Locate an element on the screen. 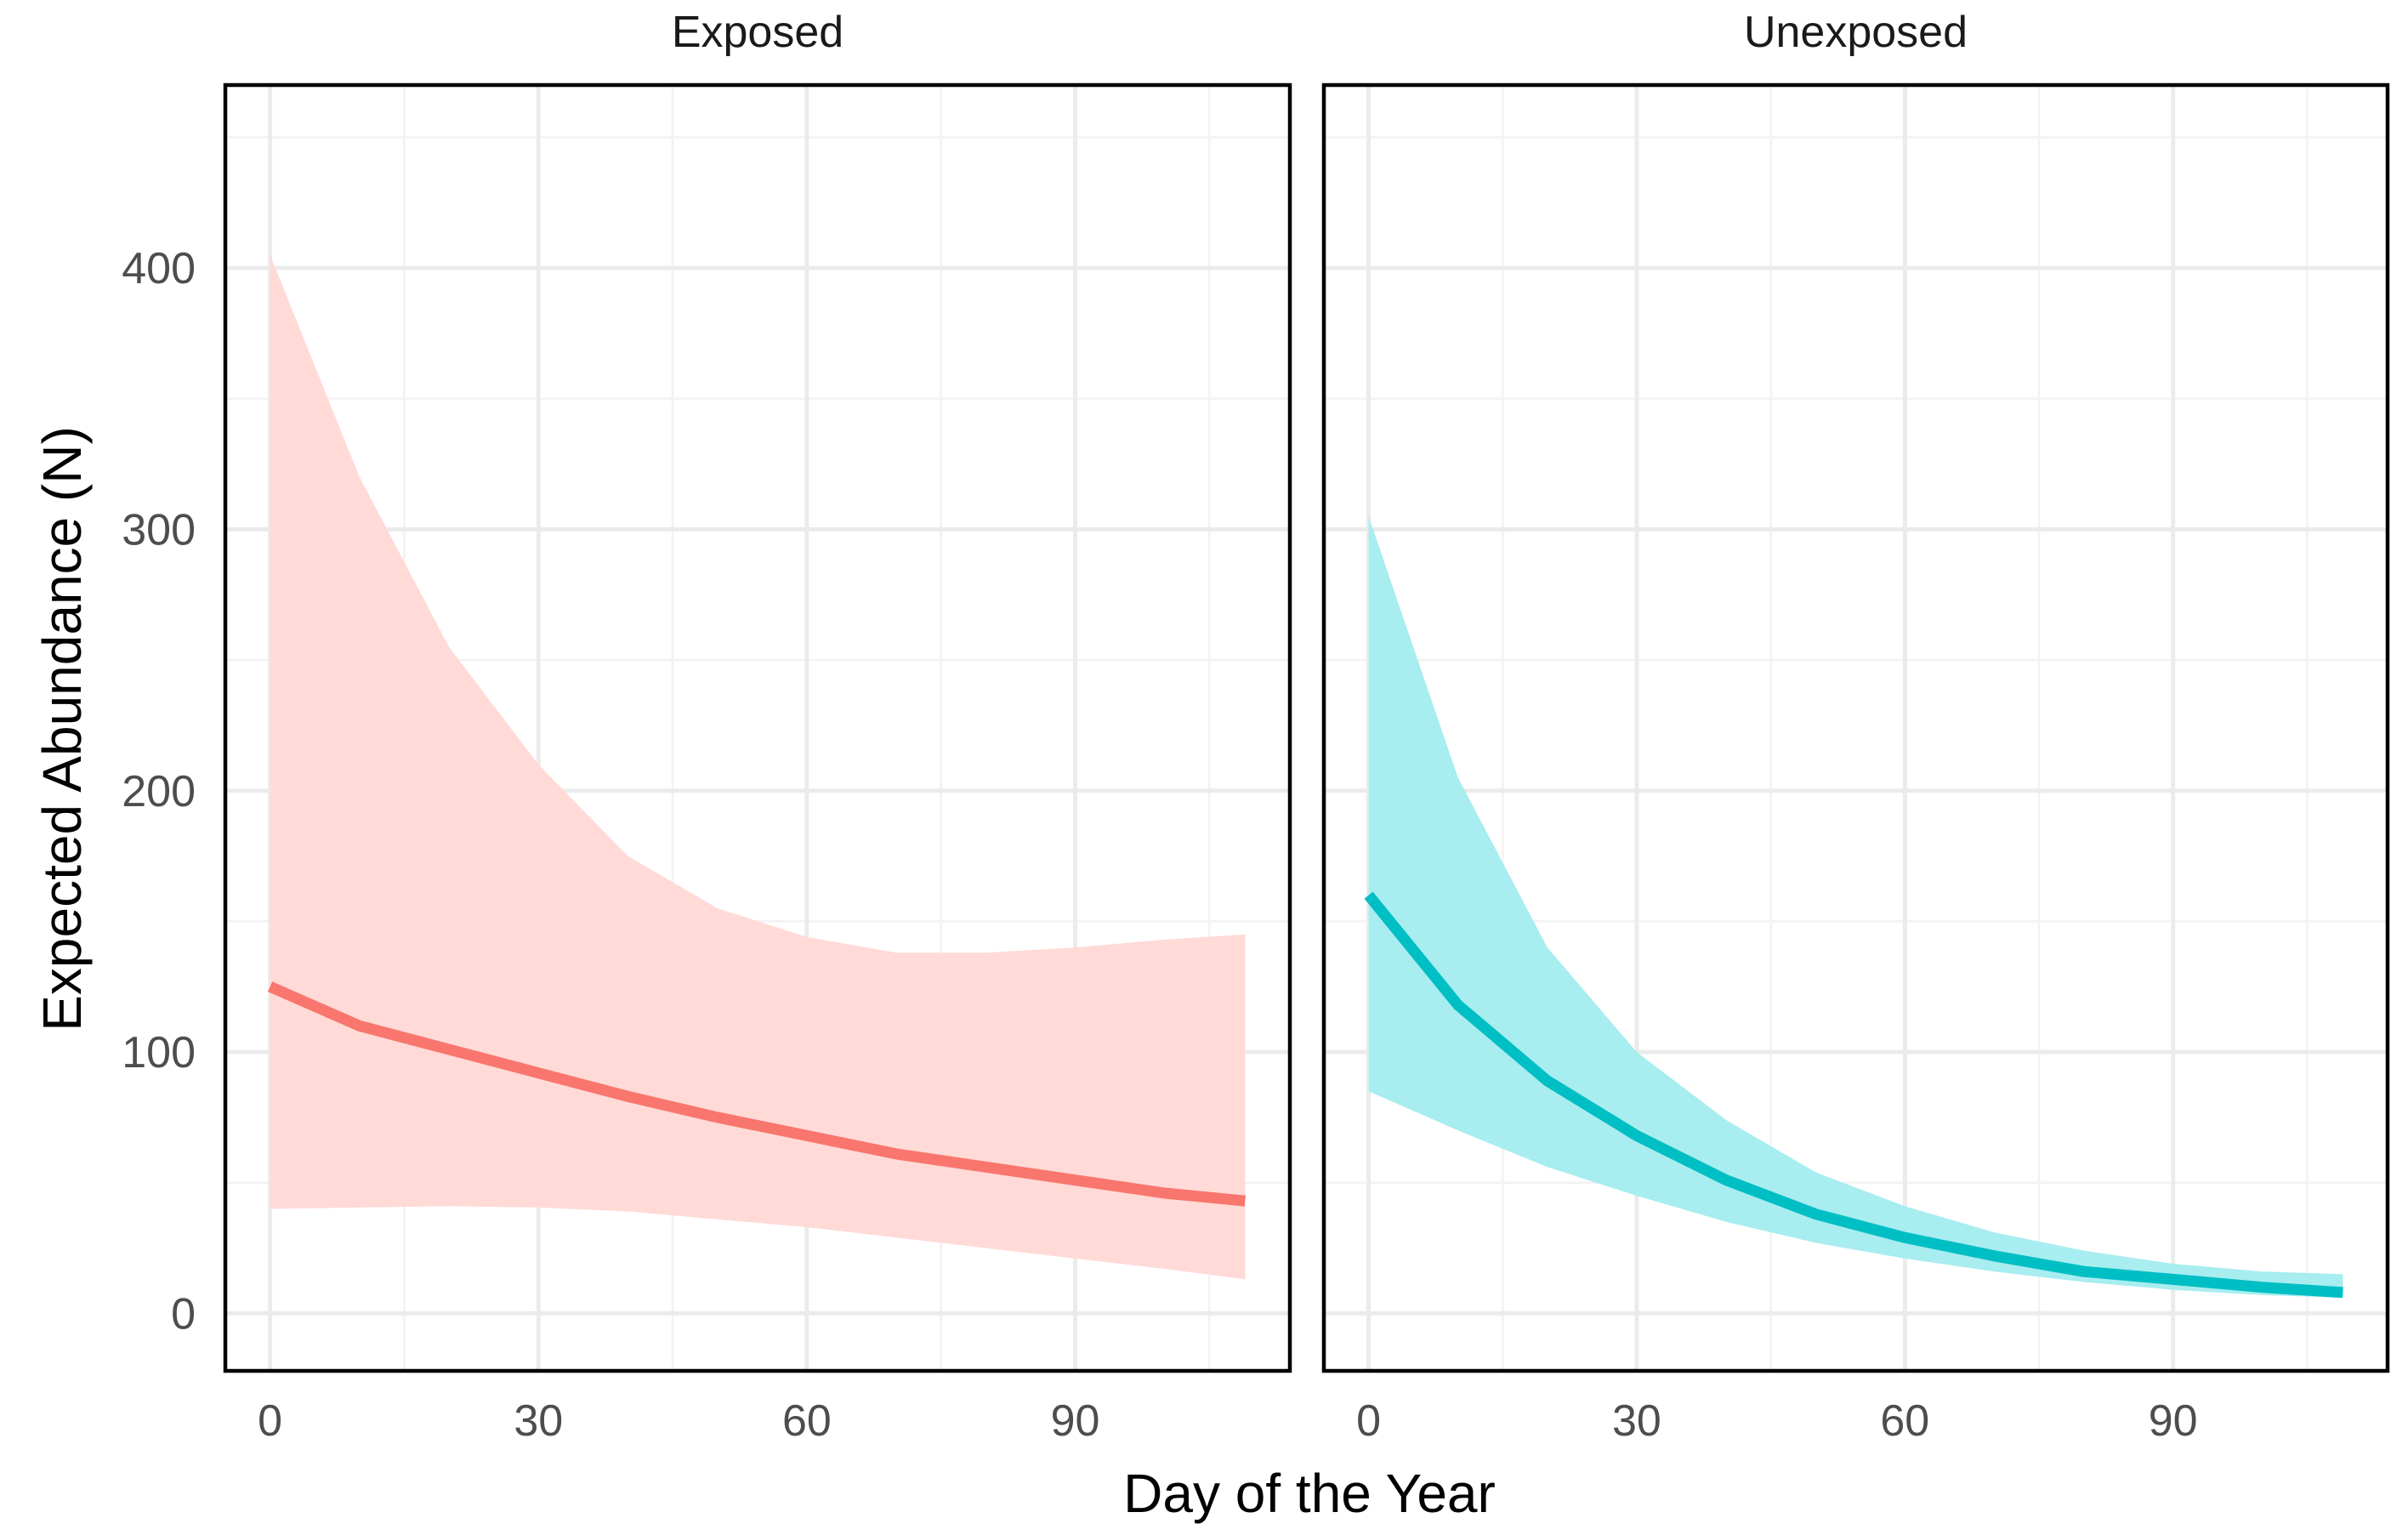 This screenshot has height=1535, width=2408. unexposed-x-tick-label: 30 is located at coordinates (1636, 1421).